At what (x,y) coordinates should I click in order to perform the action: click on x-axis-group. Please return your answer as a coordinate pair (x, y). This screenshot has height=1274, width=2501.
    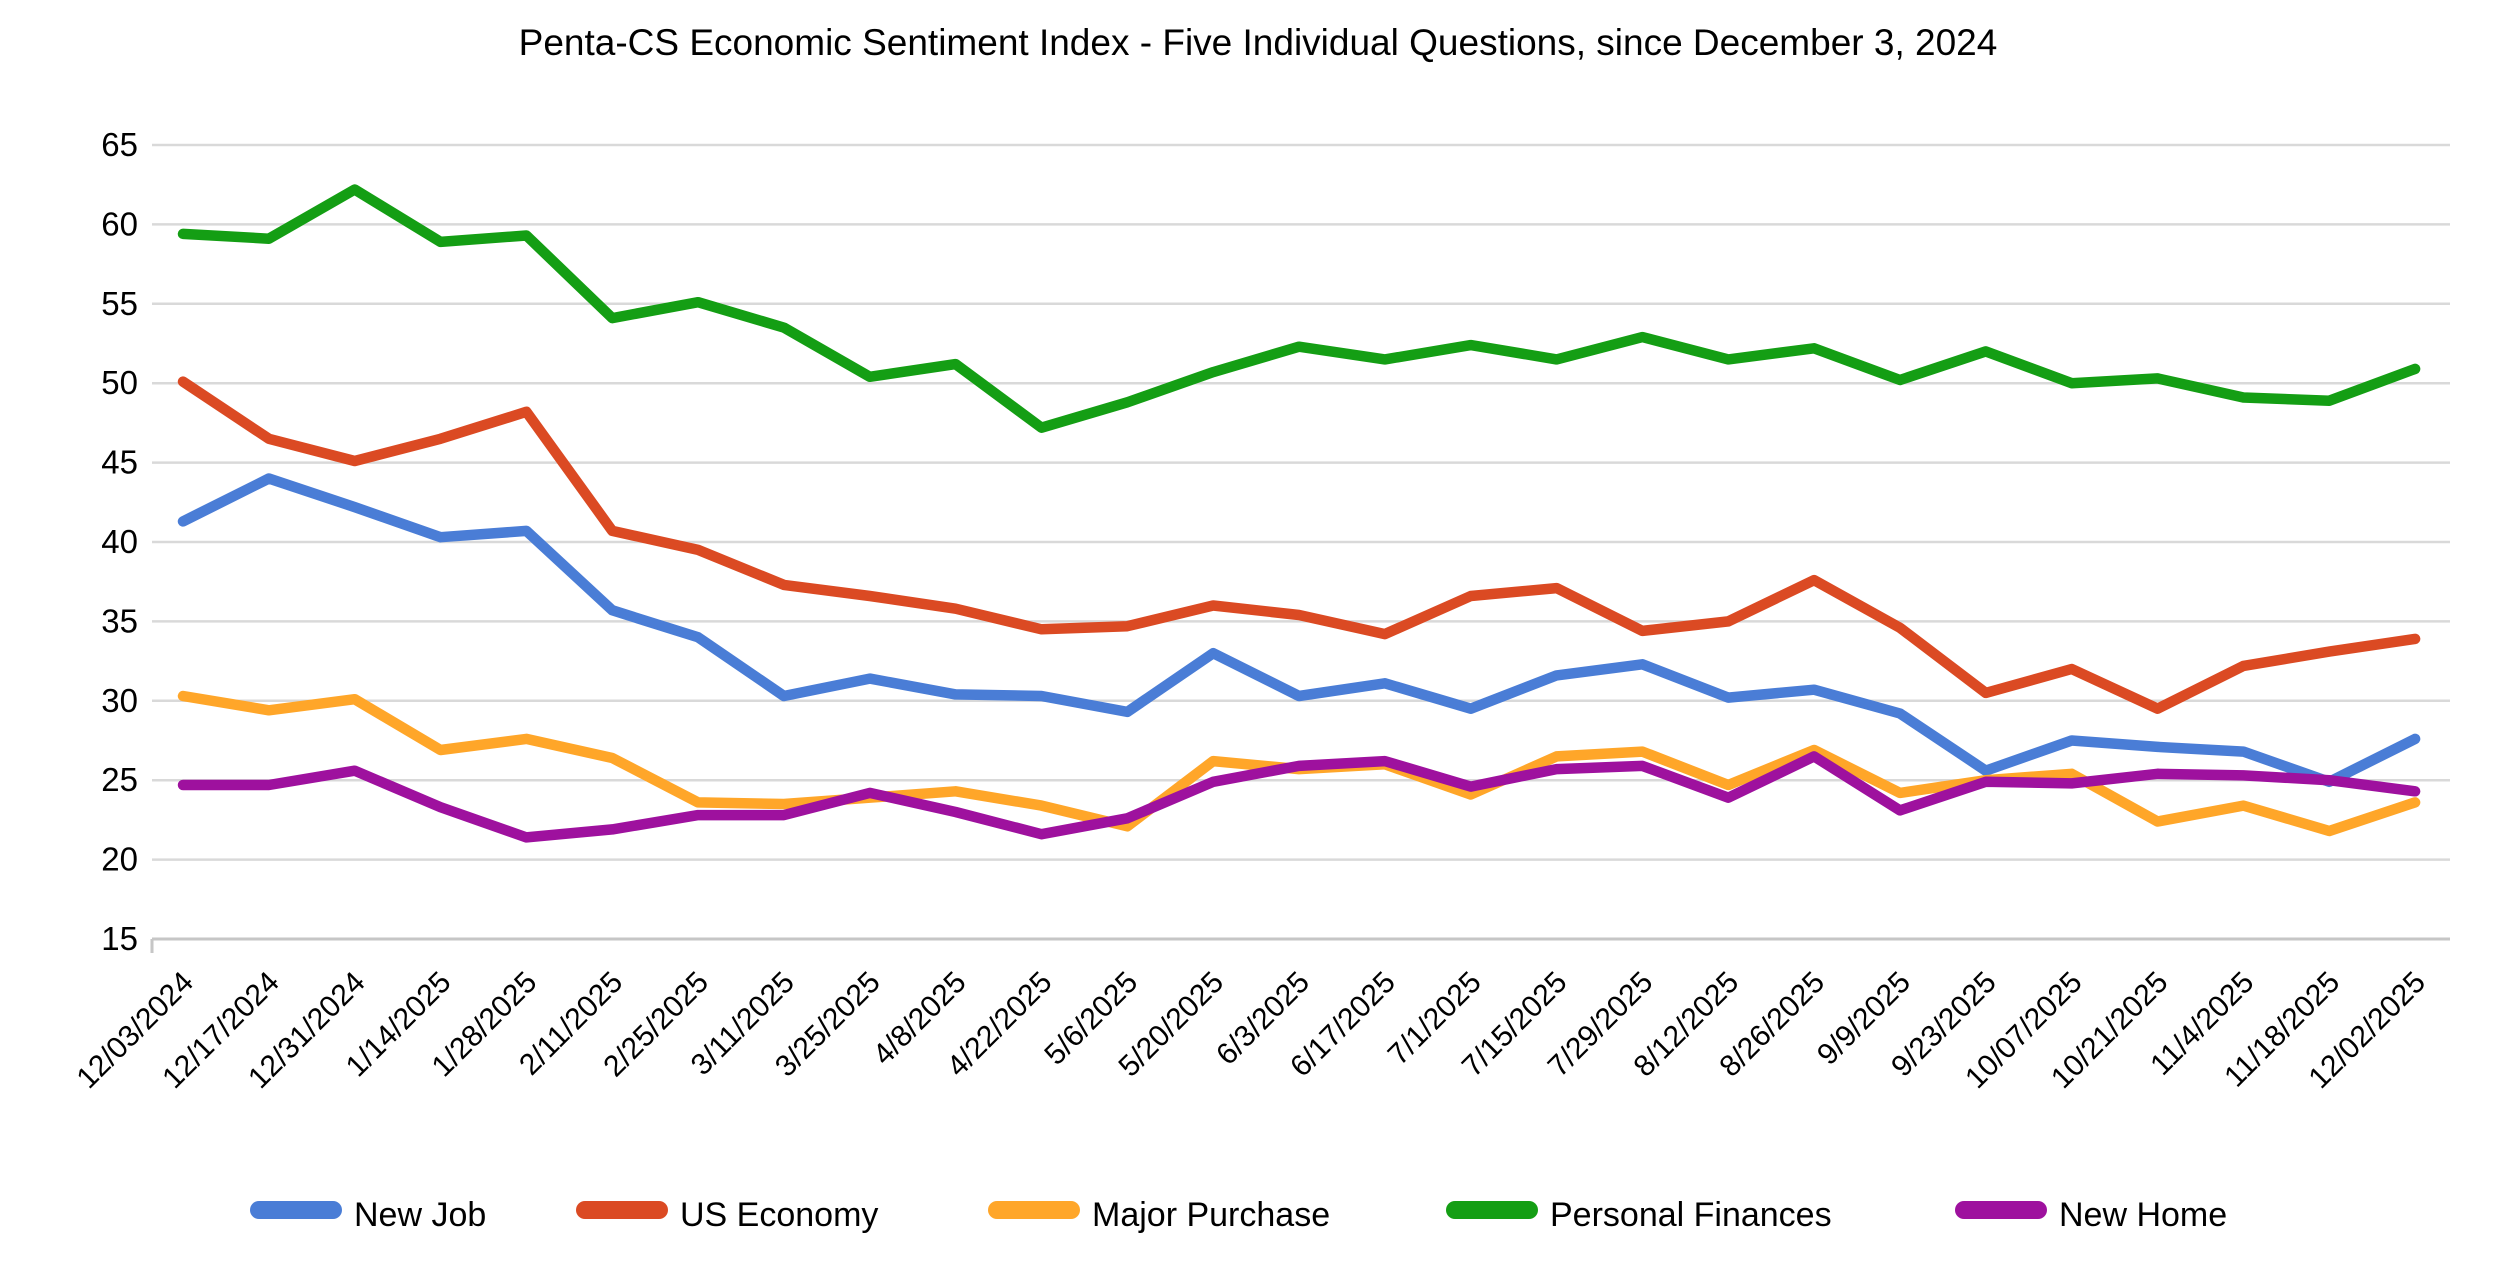
    Looking at the image, I should click on (1300, 945).